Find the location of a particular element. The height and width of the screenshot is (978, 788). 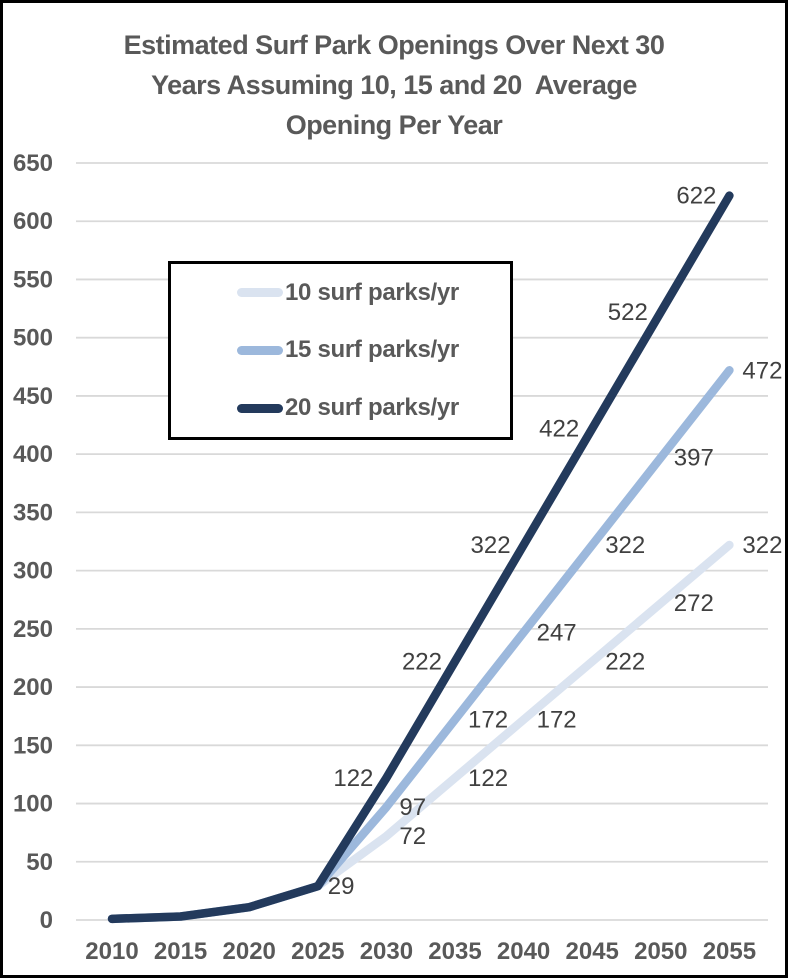

y-tick-label: 150 is located at coordinates (33, 745).